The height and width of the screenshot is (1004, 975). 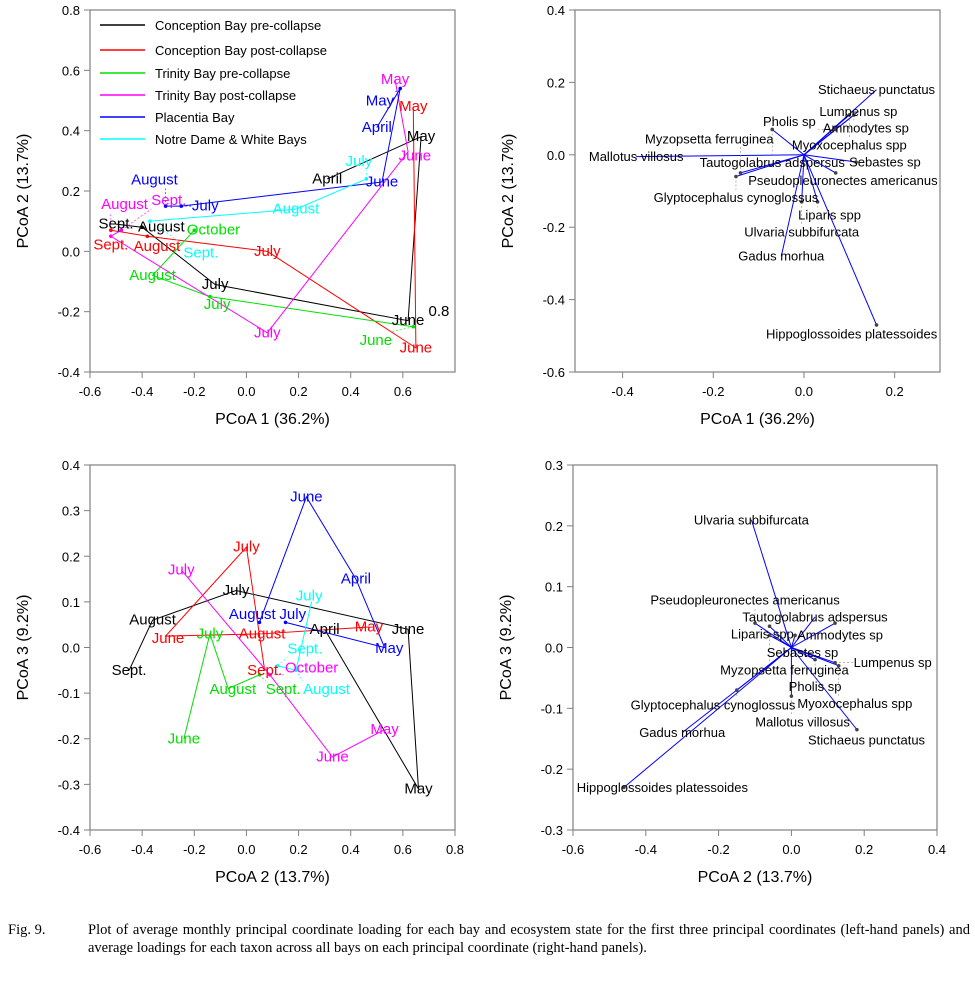 I want to click on y-tick-label: 0.1, so click(x=71, y=602).